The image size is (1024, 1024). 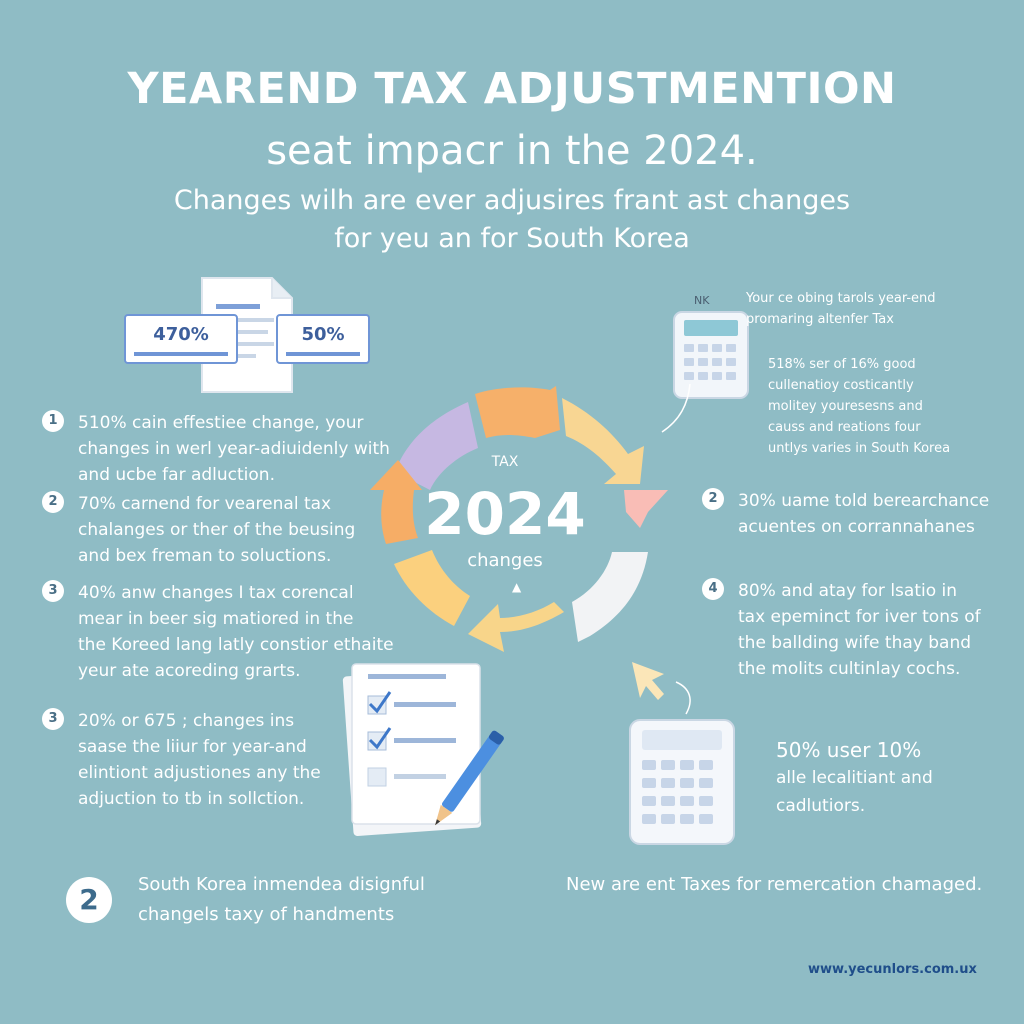 What do you see at coordinates (848, 591) in the screenshot?
I see `item-line: 80% and atay for lsatio in` at bounding box center [848, 591].